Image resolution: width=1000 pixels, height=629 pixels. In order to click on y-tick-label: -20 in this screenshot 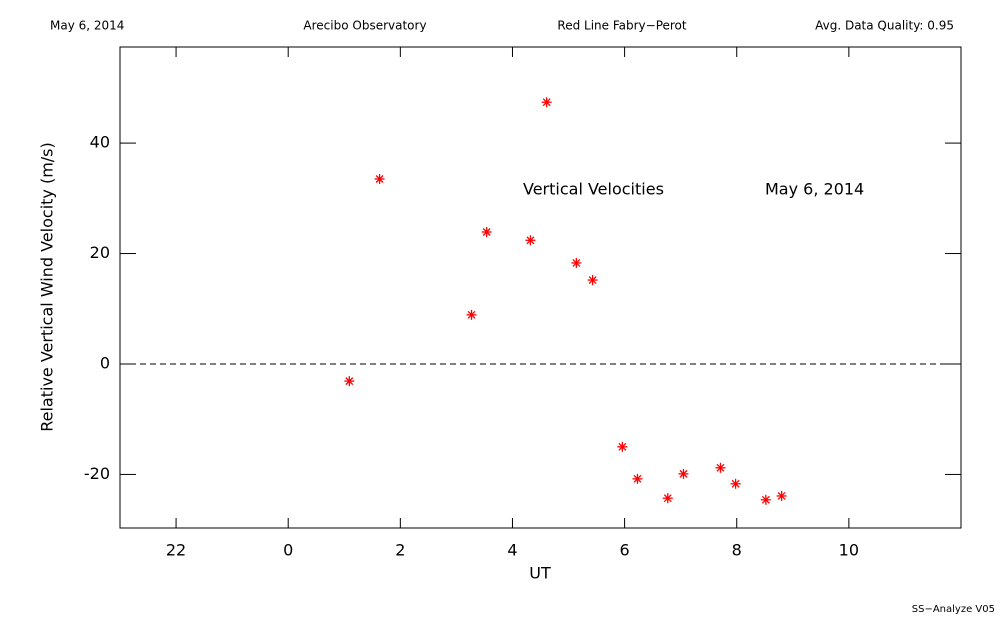, I will do `click(97, 473)`.